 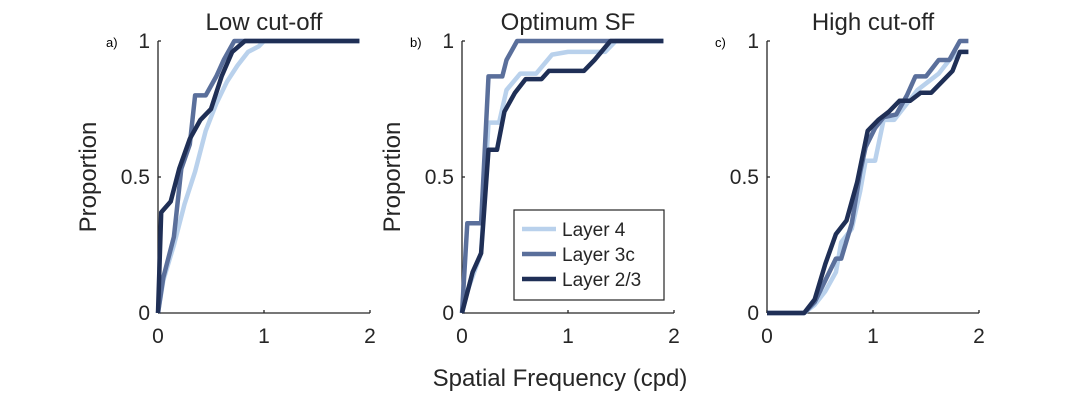 I want to click on legend-item-label: Layer 2/3, so click(x=601, y=280).